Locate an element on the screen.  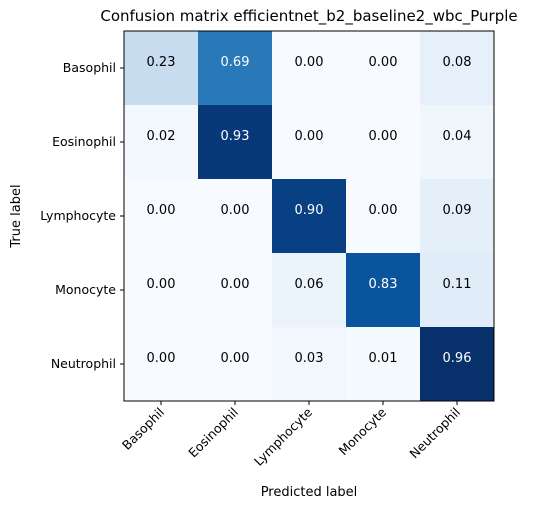
cell-value-label: 0.01 is located at coordinates (383, 358).